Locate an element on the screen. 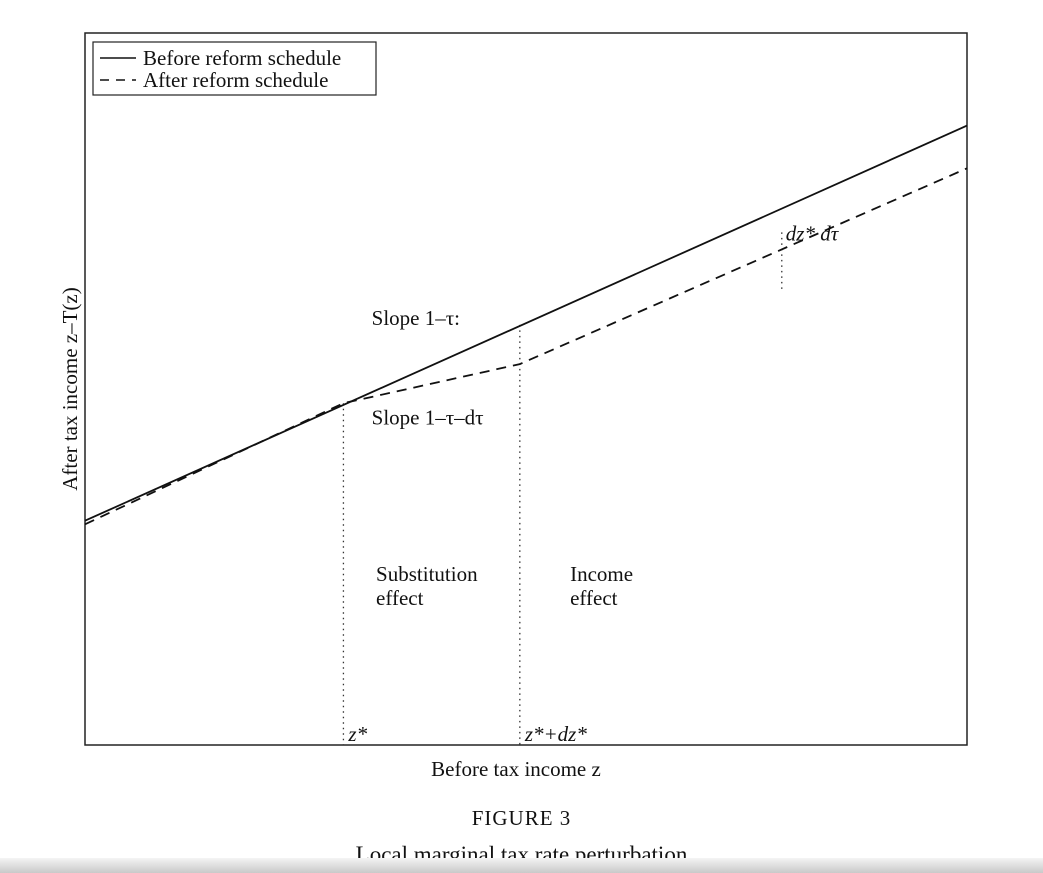 This screenshot has width=1043, height=873. reference-label-0: z* is located at coordinates (357, 734).